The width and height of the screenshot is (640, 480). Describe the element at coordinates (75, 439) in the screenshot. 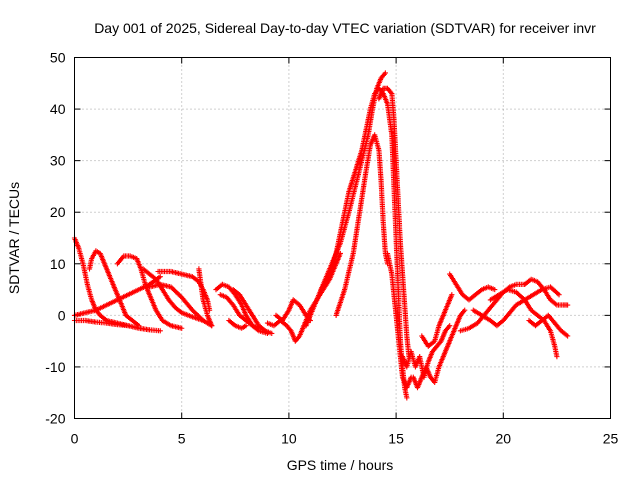

I see `x-tick-label: 0` at that location.